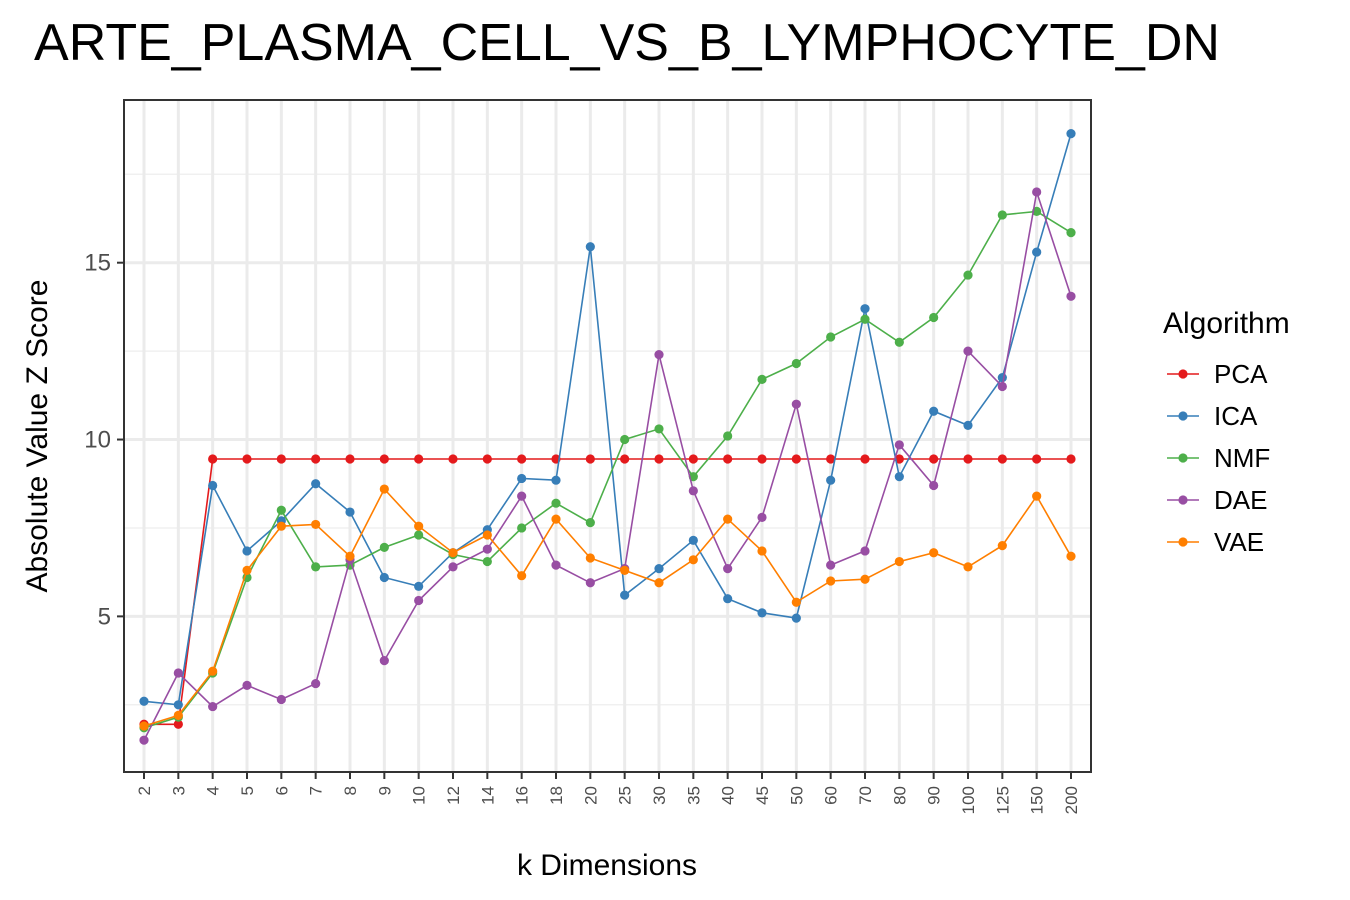 This screenshot has width=1350, height=900. What do you see at coordinates (104, 616) in the screenshot?
I see `y-tick-label: 5` at bounding box center [104, 616].